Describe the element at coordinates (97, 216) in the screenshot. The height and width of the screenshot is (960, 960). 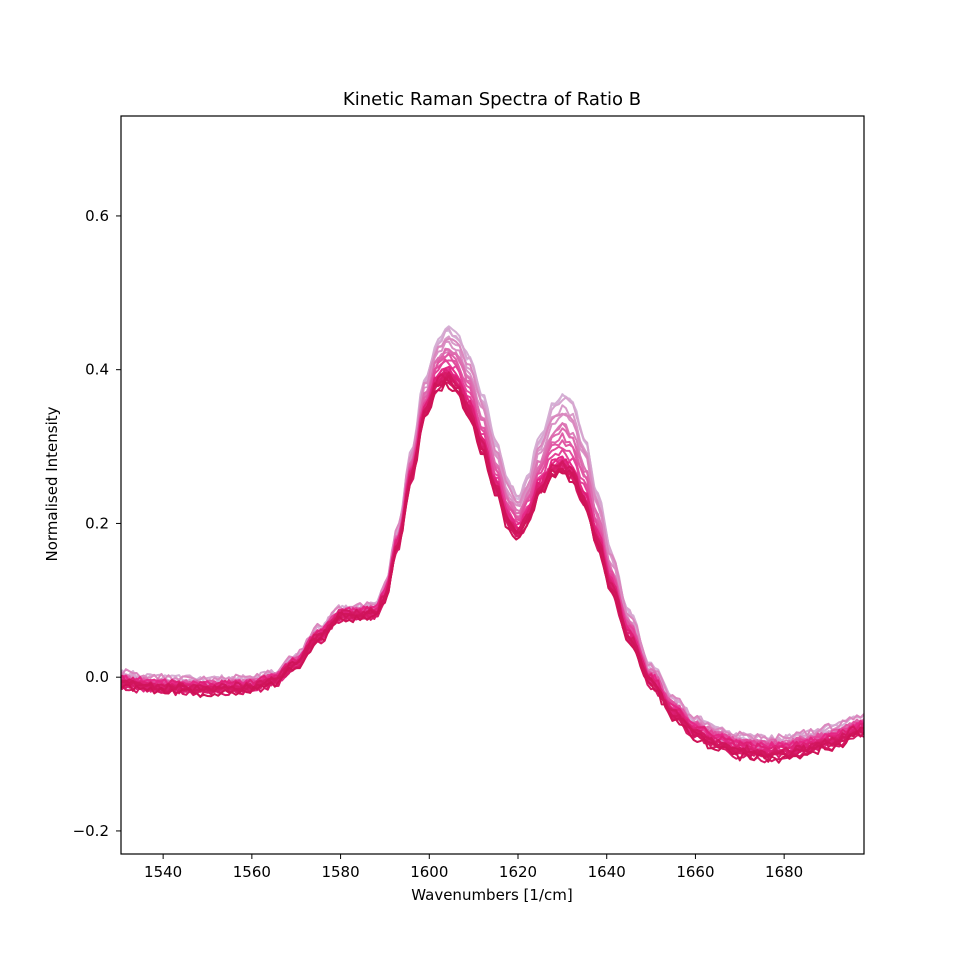
I see `y-tick-label: 0.6` at that location.